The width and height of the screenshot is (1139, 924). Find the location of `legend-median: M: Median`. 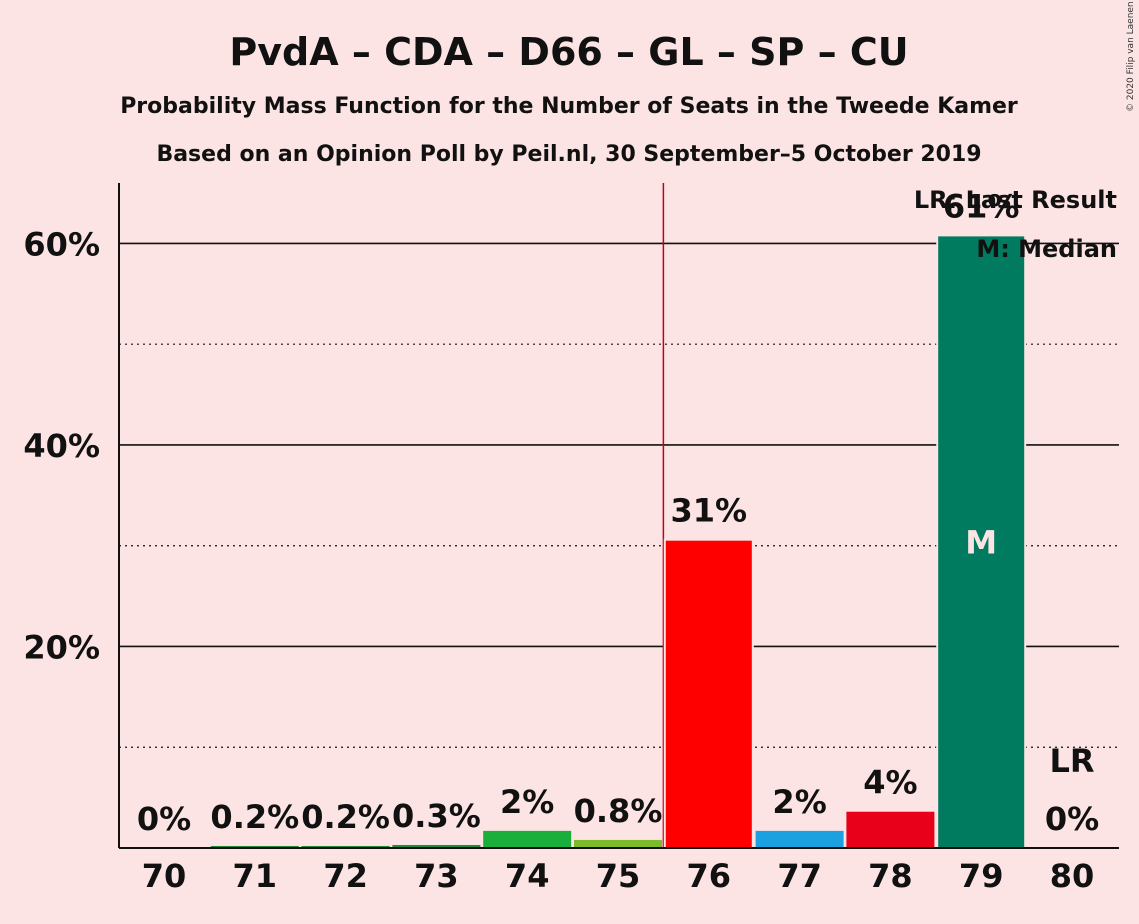

legend-median: M: Median is located at coordinates (1046, 249).